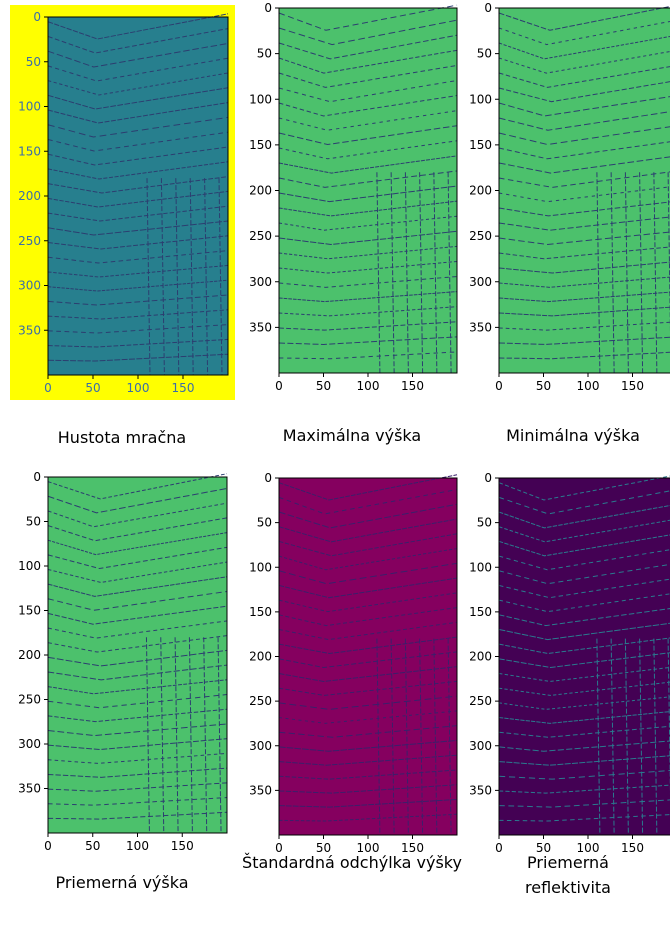  Describe the element at coordinates (568, 875) in the screenshot. I see `caption: Priemerná reflektivita` at that location.